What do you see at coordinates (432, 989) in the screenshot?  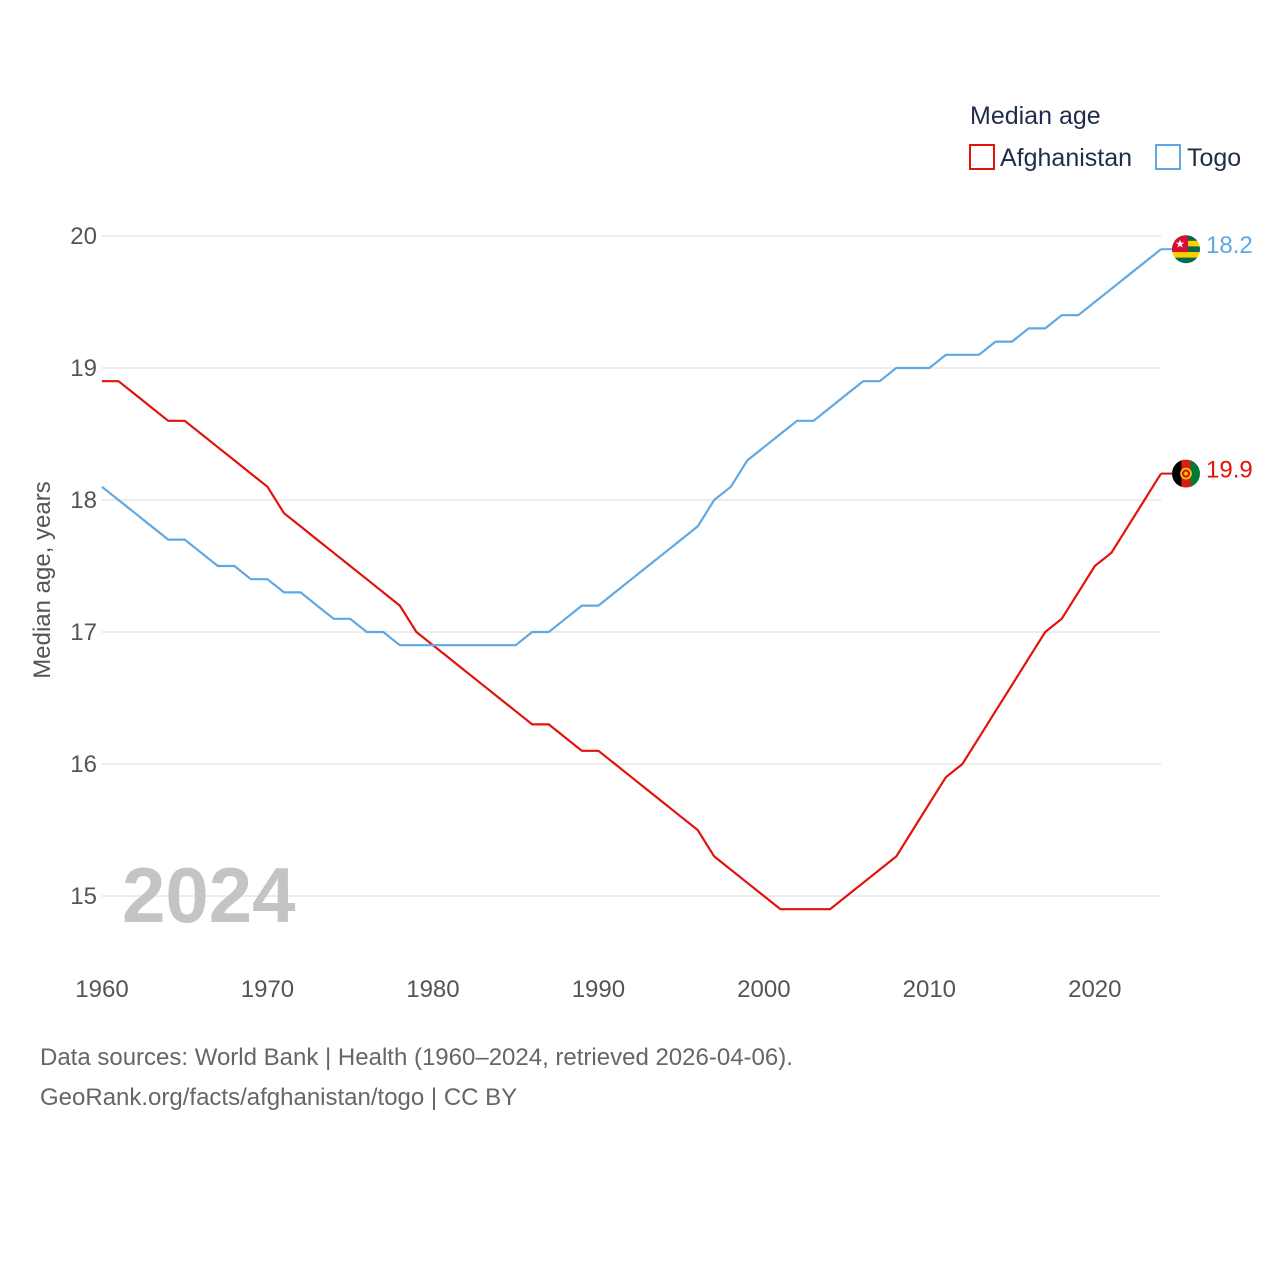 I see `x-tick-label-1980: 1980` at bounding box center [432, 989].